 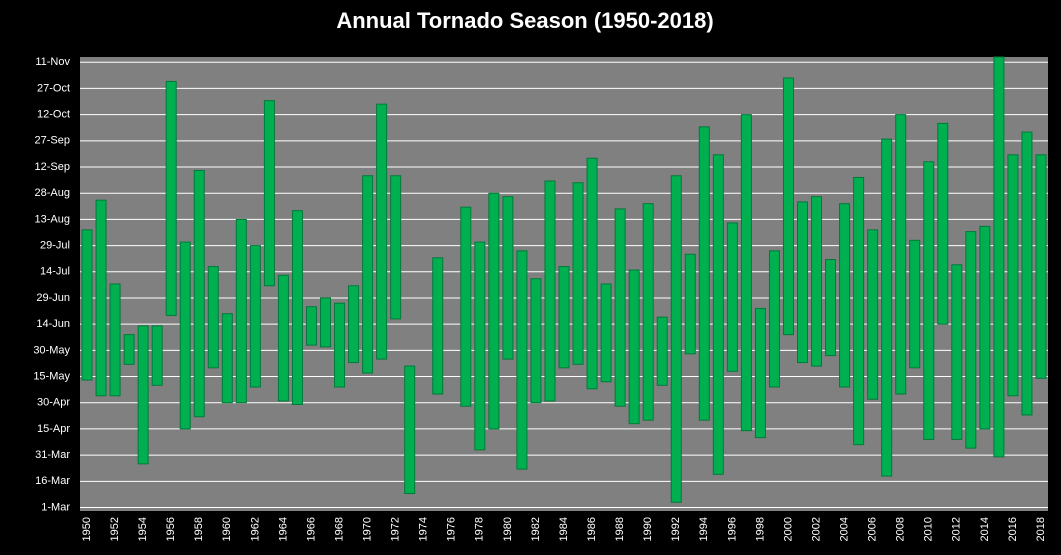 What do you see at coordinates (873, 529) in the screenshot?
I see `x-tick-label: 2006` at bounding box center [873, 529].